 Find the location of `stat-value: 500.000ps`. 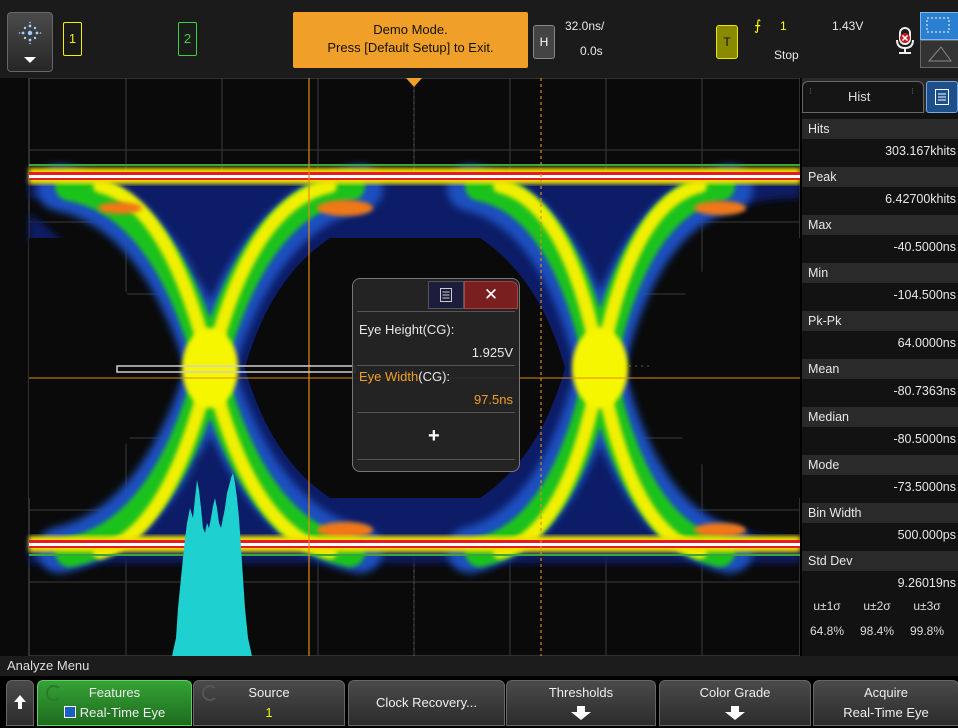

stat-value: 500.000ps is located at coordinates (880, 535).